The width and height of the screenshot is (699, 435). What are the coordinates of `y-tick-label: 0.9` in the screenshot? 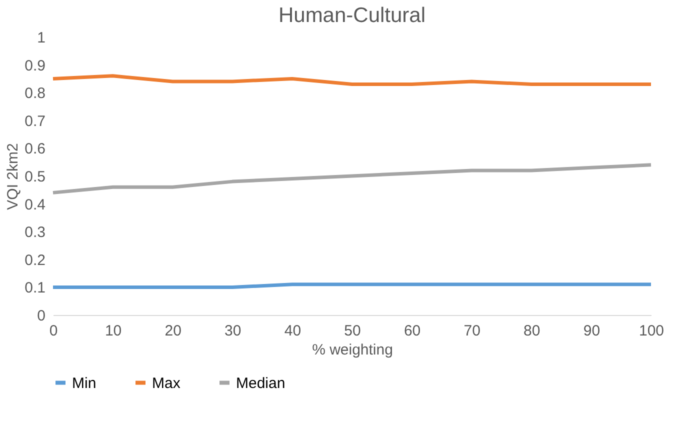 It's located at (35, 65).